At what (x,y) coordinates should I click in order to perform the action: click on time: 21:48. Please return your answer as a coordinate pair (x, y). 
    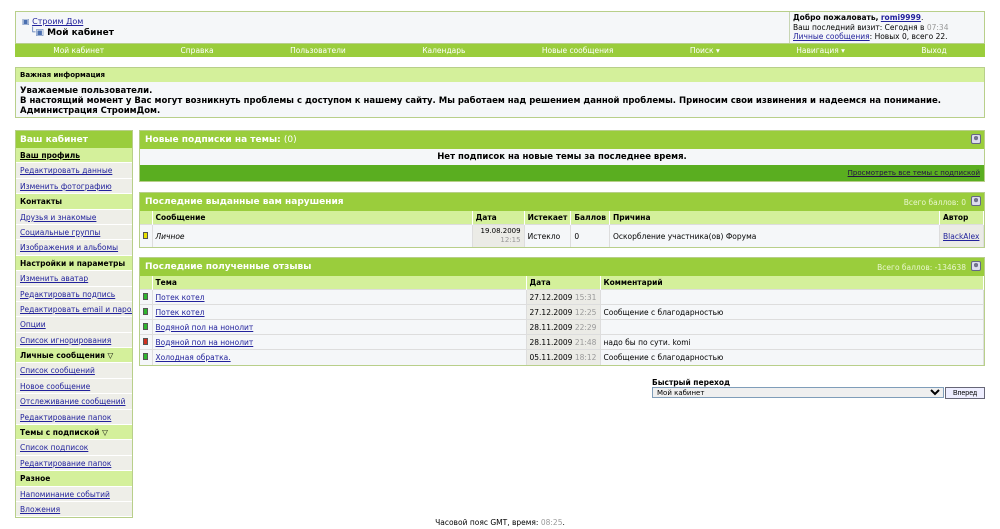
    Looking at the image, I should click on (585, 342).